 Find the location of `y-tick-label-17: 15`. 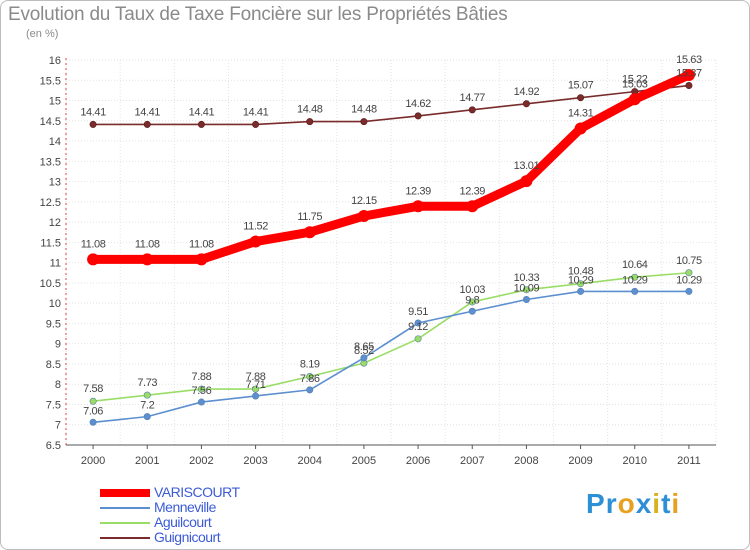

y-tick-label-17: 15 is located at coordinates (55, 102).